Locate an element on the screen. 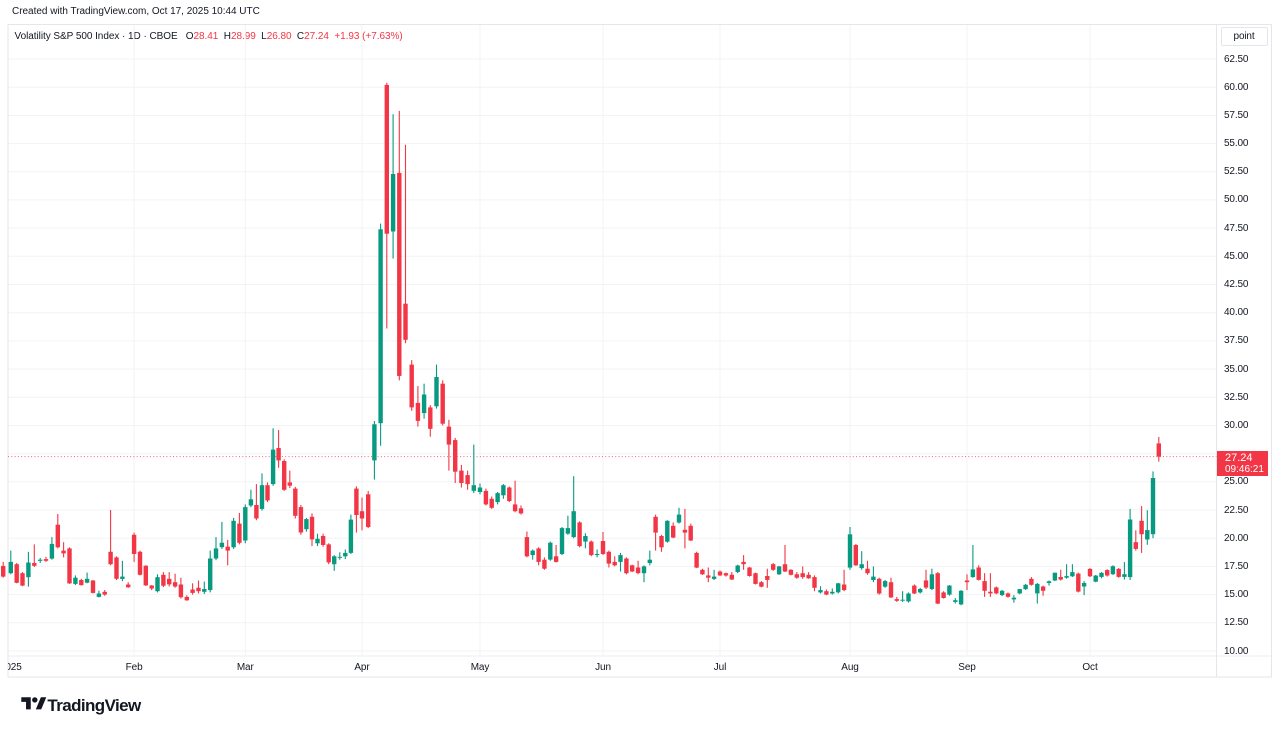 The width and height of the screenshot is (1280, 730). svg-text: TradingView is located at coordinates (94, 705).